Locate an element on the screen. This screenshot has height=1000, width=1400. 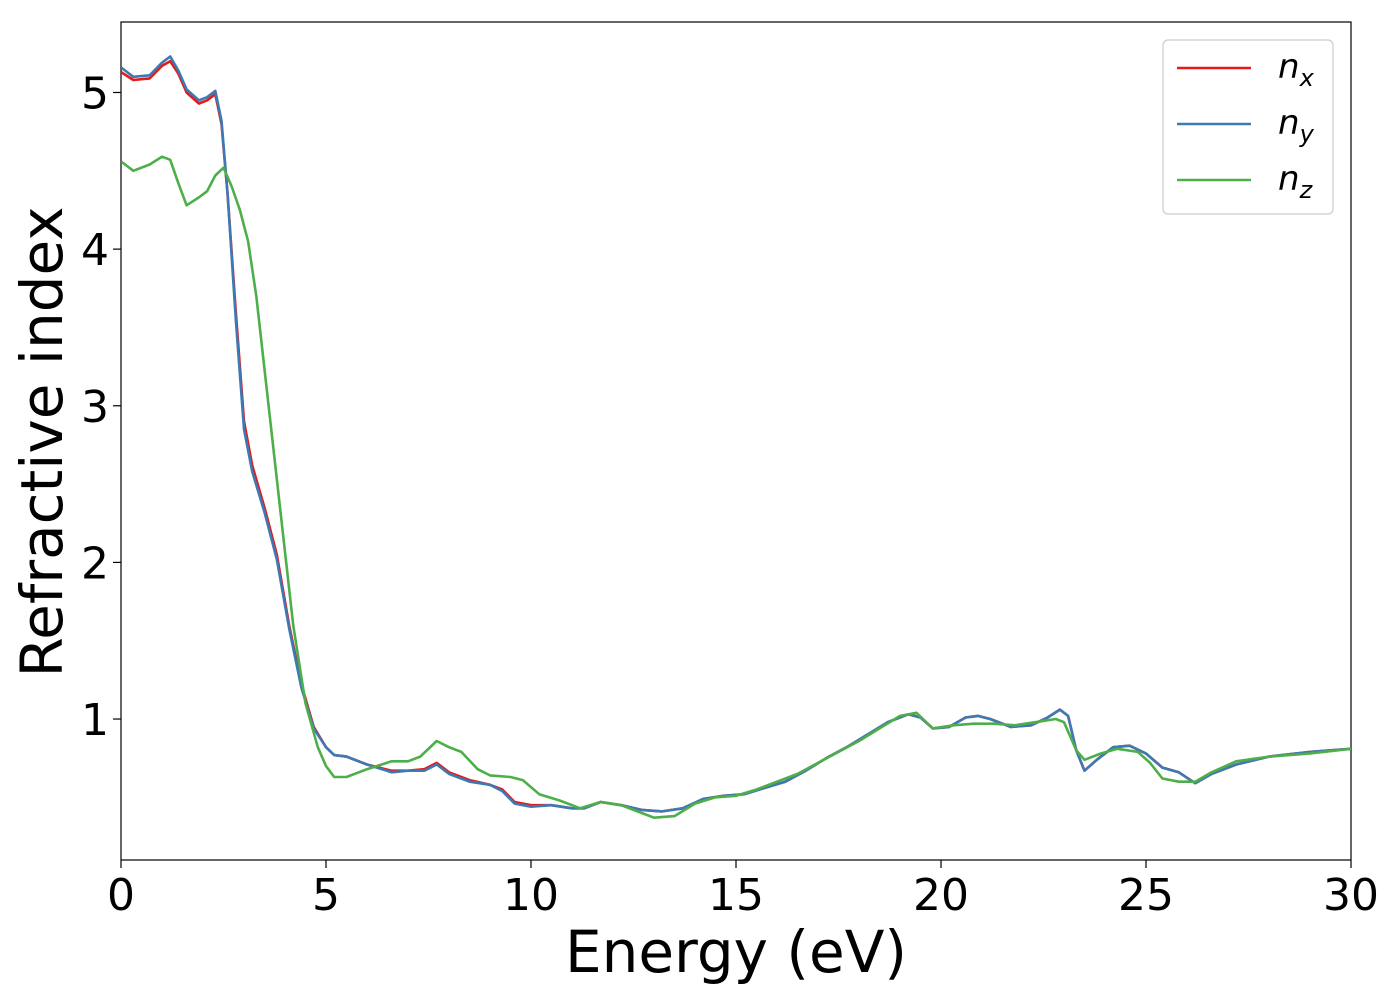
legend-label-y: ny is located at coordinates (1296, 125).